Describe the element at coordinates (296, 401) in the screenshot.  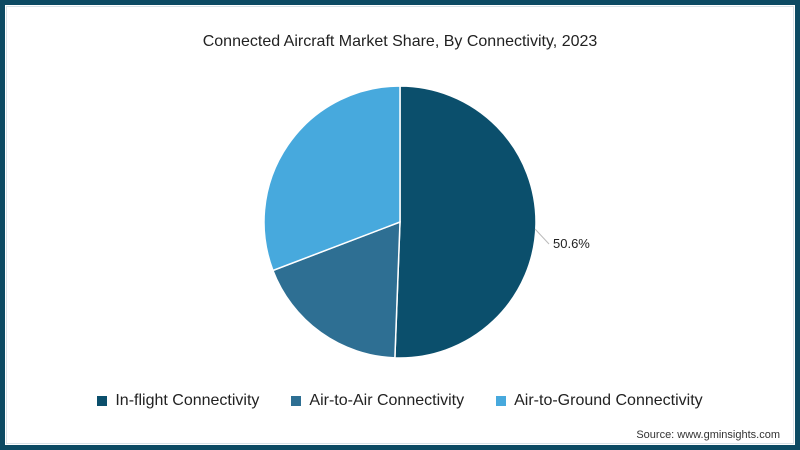
I see `legend-swatch-air-to-air` at that location.